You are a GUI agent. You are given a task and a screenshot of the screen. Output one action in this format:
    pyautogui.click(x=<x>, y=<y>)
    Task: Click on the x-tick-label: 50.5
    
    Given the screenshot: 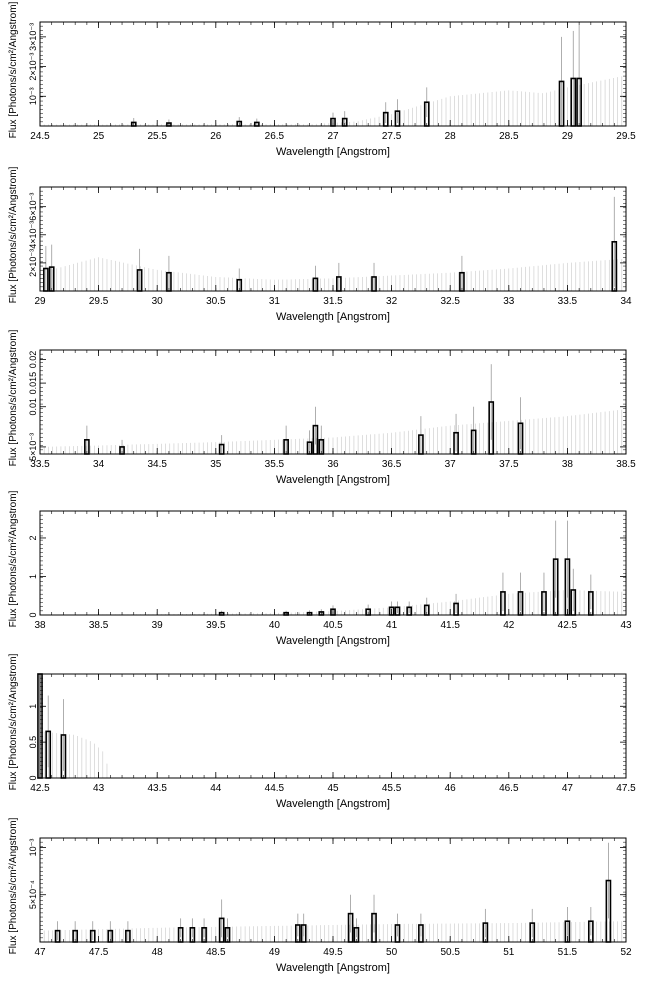 What is the action you would take?
    pyautogui.click(x=450, y=952)
    